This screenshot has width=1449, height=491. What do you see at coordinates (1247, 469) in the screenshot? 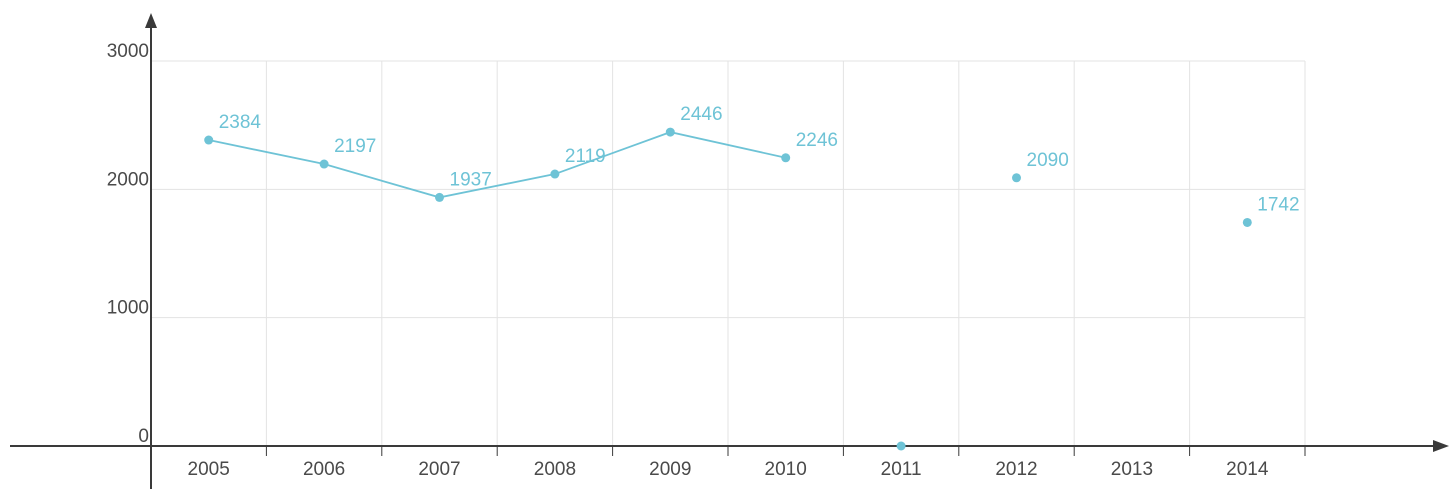
I see `x-tick-label: 2014` at bounding box center [1247, 469].